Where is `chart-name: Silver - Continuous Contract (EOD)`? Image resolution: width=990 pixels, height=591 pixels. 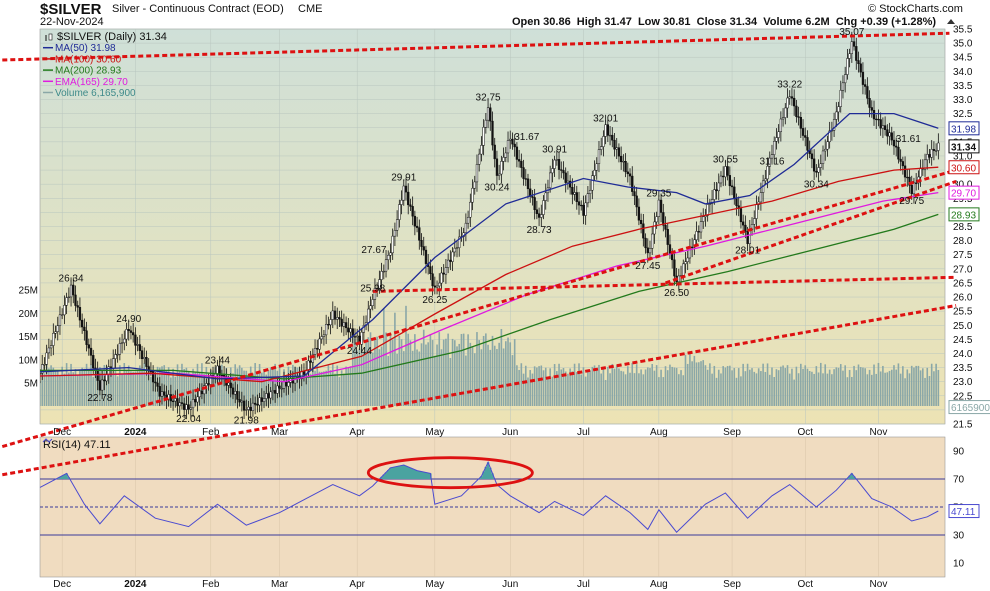
chart-name: Silver - Continuous Contract (EOD) is located at coordinates (198, 9).